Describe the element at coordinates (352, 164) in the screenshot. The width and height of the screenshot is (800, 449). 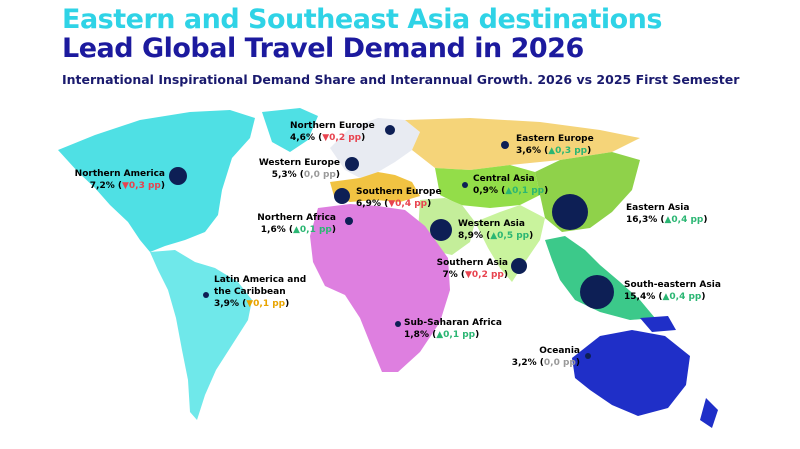
I see `bubble-western-europe` at that location.